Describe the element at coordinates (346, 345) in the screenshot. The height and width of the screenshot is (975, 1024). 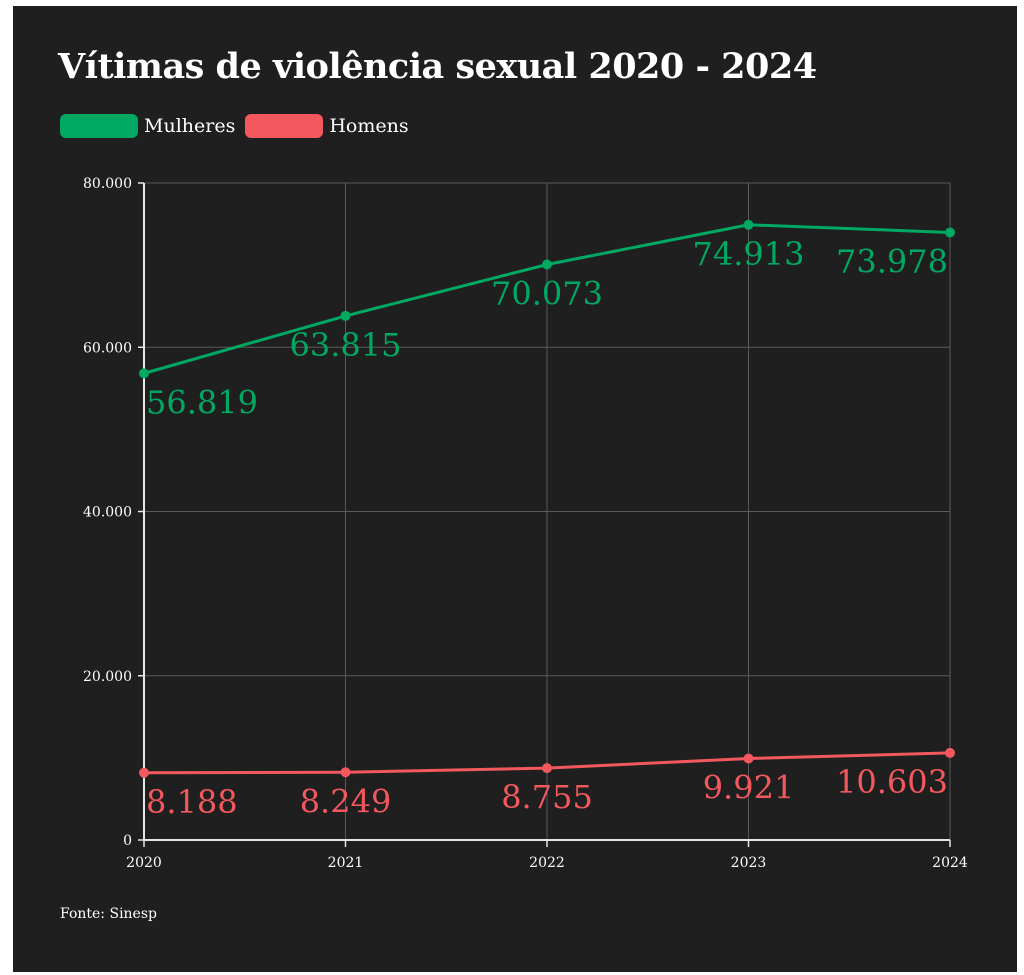
I see `data-label-mulheres: 63.815` at that location.